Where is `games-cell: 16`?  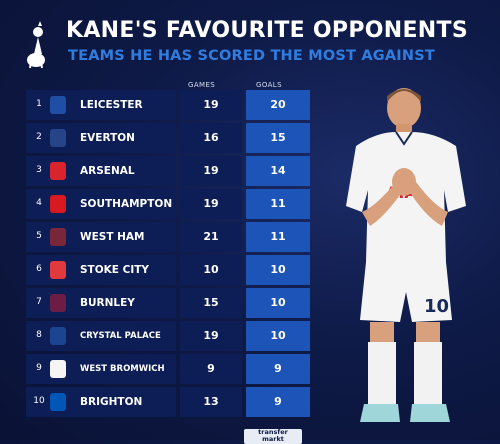 games-cell: 16 is located at coordinates (211, 138).